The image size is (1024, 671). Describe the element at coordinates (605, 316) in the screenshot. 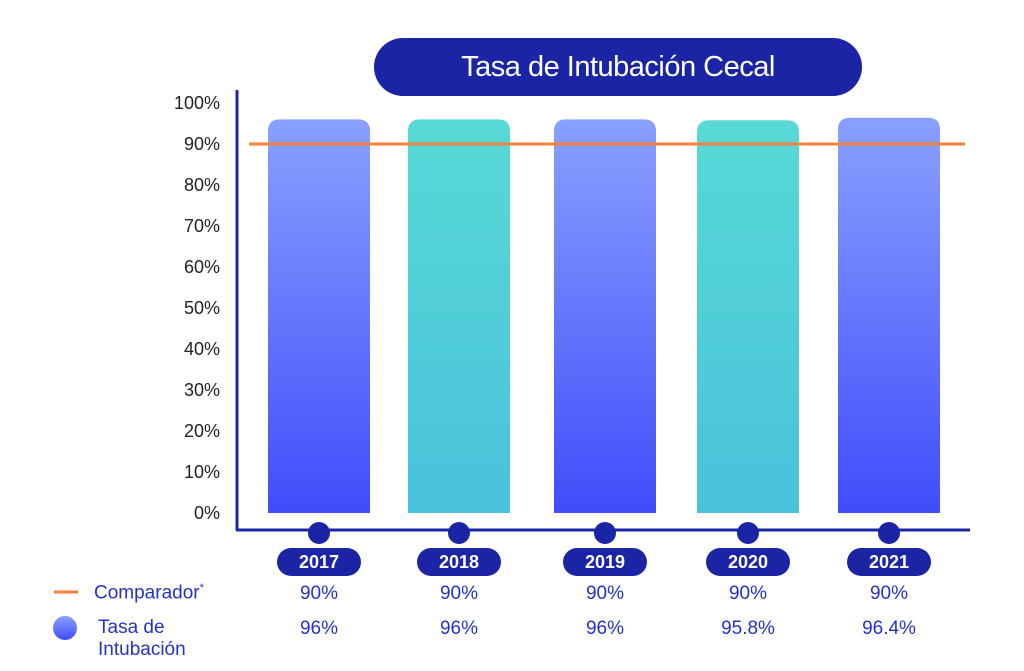

I see `bar-2019` at that location.